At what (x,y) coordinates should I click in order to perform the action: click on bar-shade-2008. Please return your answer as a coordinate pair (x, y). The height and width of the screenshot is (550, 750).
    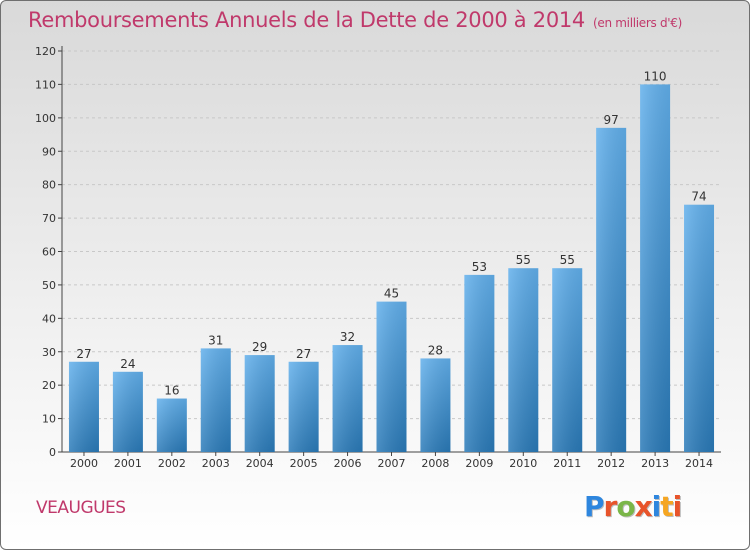
    Looking at the image, I should click on (435, 405).